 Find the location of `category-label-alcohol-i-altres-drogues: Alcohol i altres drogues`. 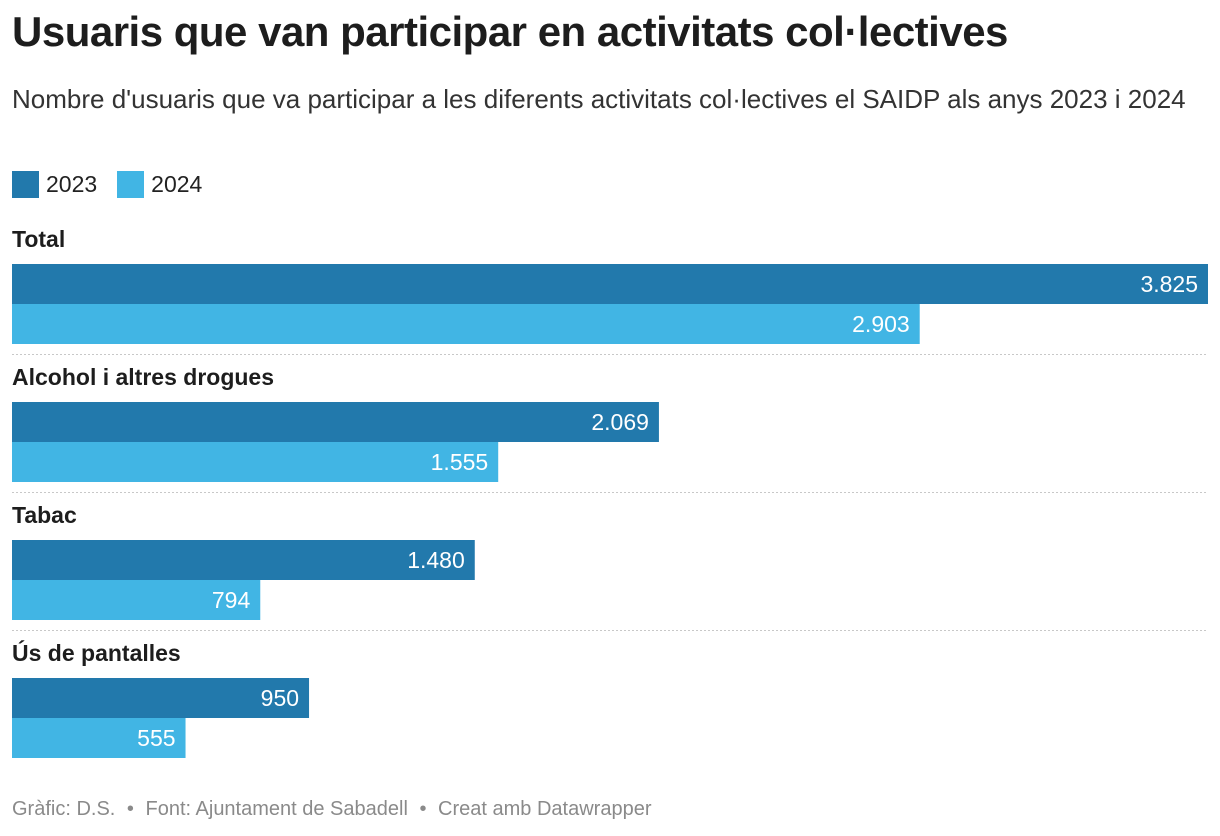

category-label-alcohol-i-altres-drogues: Alcohol i altres drogues is located at coordinates (143, 377).